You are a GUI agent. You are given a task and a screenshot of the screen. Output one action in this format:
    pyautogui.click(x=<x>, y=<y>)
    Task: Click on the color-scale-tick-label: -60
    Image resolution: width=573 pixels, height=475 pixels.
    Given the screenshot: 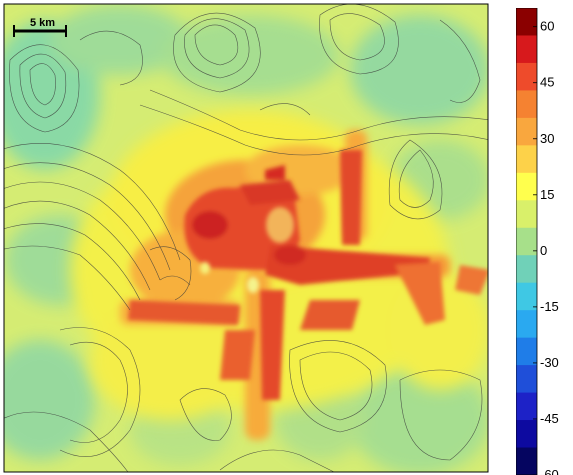 What is the action you would take?
    pyautogui.click(x=549, y=471)
    